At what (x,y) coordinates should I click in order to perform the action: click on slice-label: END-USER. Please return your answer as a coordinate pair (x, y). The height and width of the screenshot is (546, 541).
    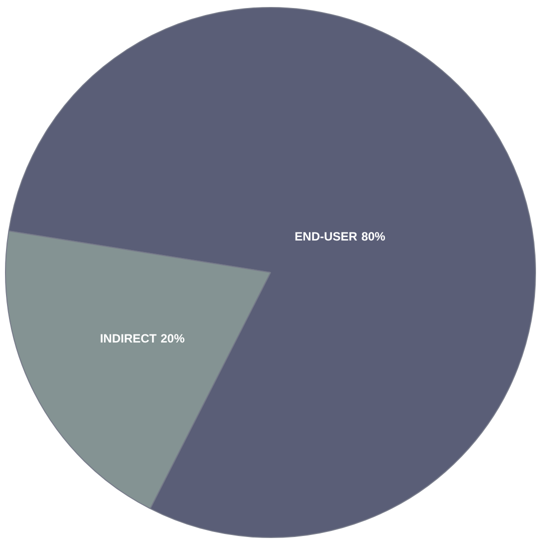
    Looking at the image, I should click on (326, 236).